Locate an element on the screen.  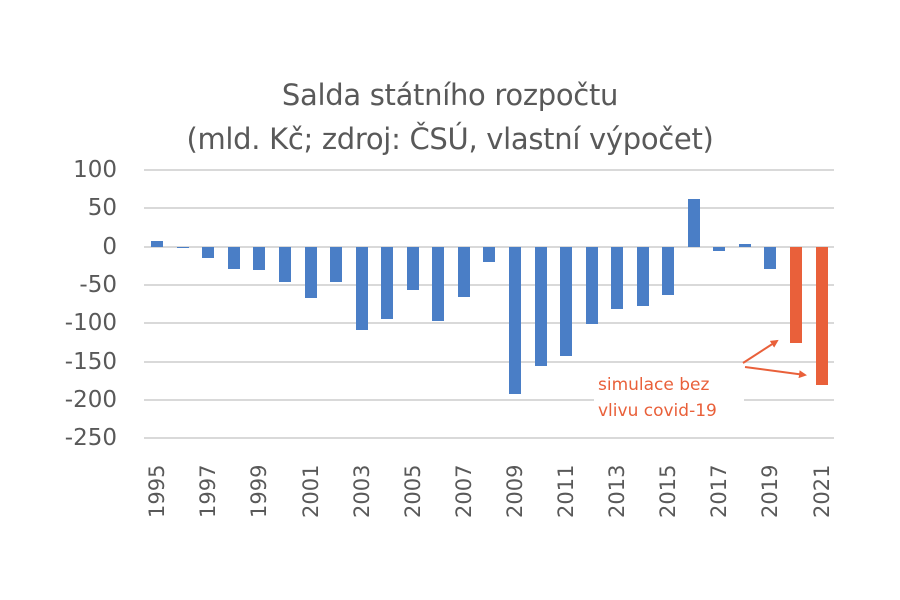
y-tick-label: -250 is located at coordinates (90, 438).